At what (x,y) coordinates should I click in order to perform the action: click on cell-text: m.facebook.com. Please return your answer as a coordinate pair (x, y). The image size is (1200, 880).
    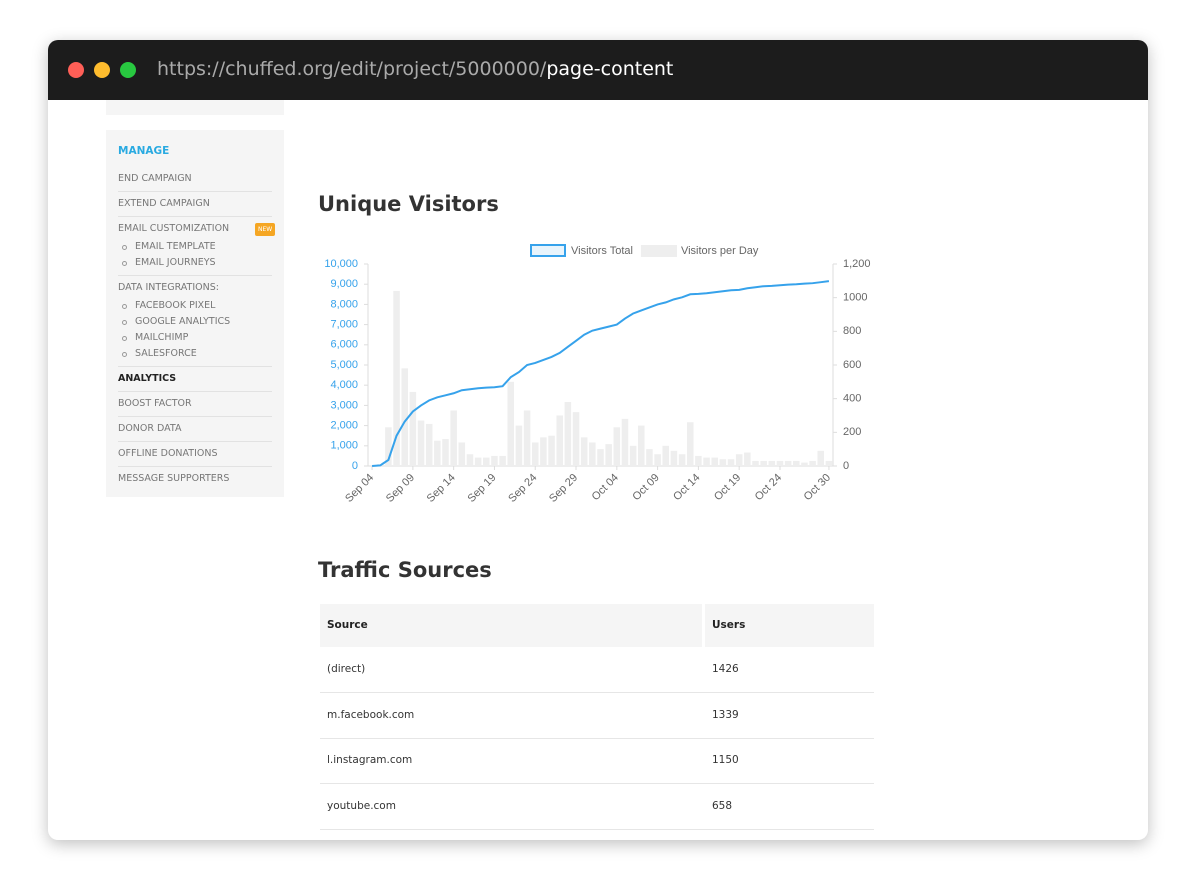
    Looking at the image, I should click on (371, 714).